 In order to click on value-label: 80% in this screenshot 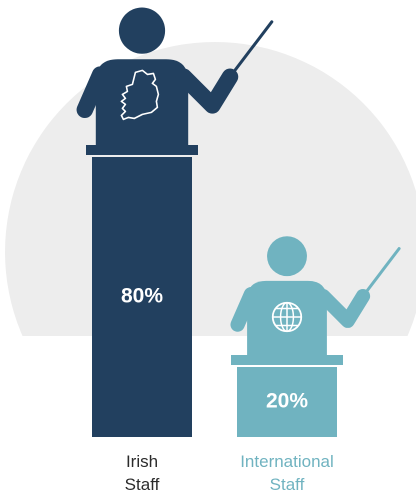, I will do `click(142, 296)`.